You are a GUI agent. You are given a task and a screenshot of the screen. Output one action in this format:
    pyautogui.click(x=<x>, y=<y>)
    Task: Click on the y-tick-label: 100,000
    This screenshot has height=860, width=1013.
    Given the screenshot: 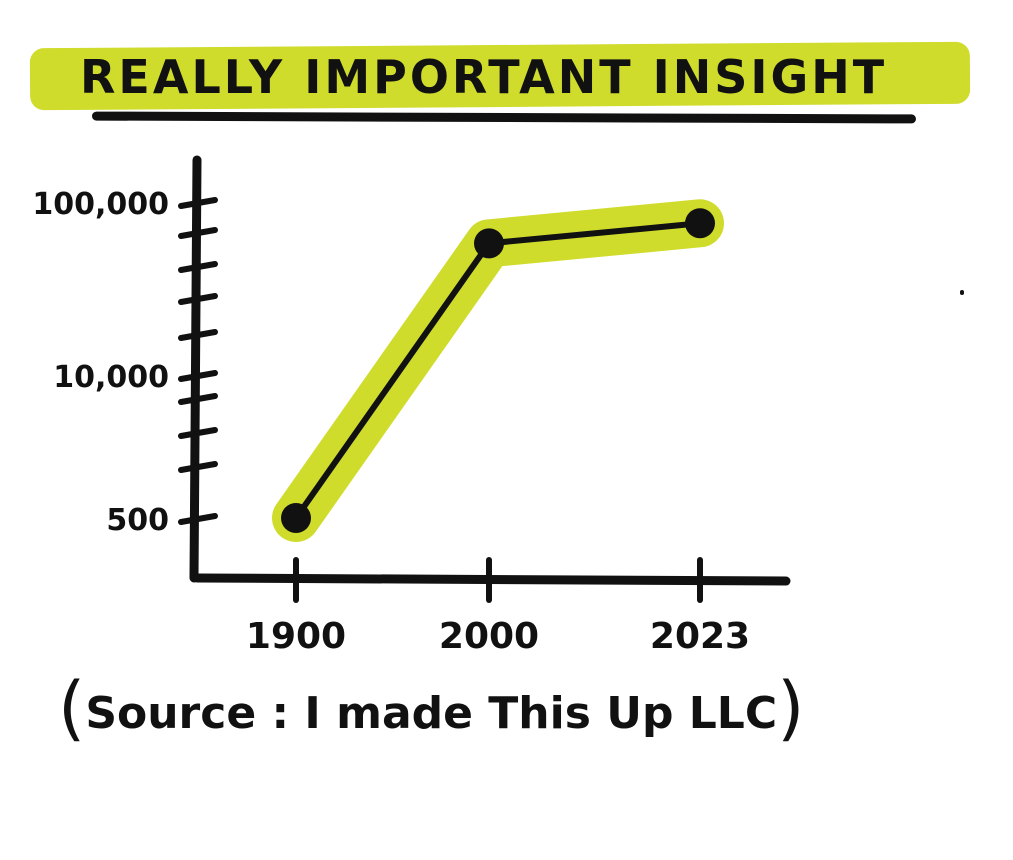 What is the action you would take?
    pyautogui.click(x=100, y=204)
    